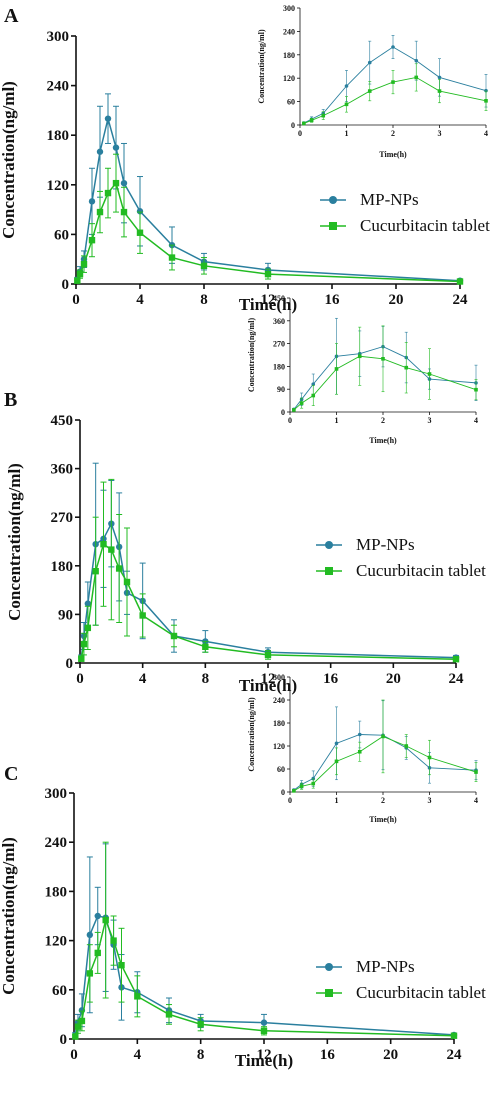 This screenshot has width=498, height=1112. What do you see at coordinates (405, 212) in the screenshot?
I see `legend: MP-NPs Cucurbitacin tablet` at bounding box center [405, 212].